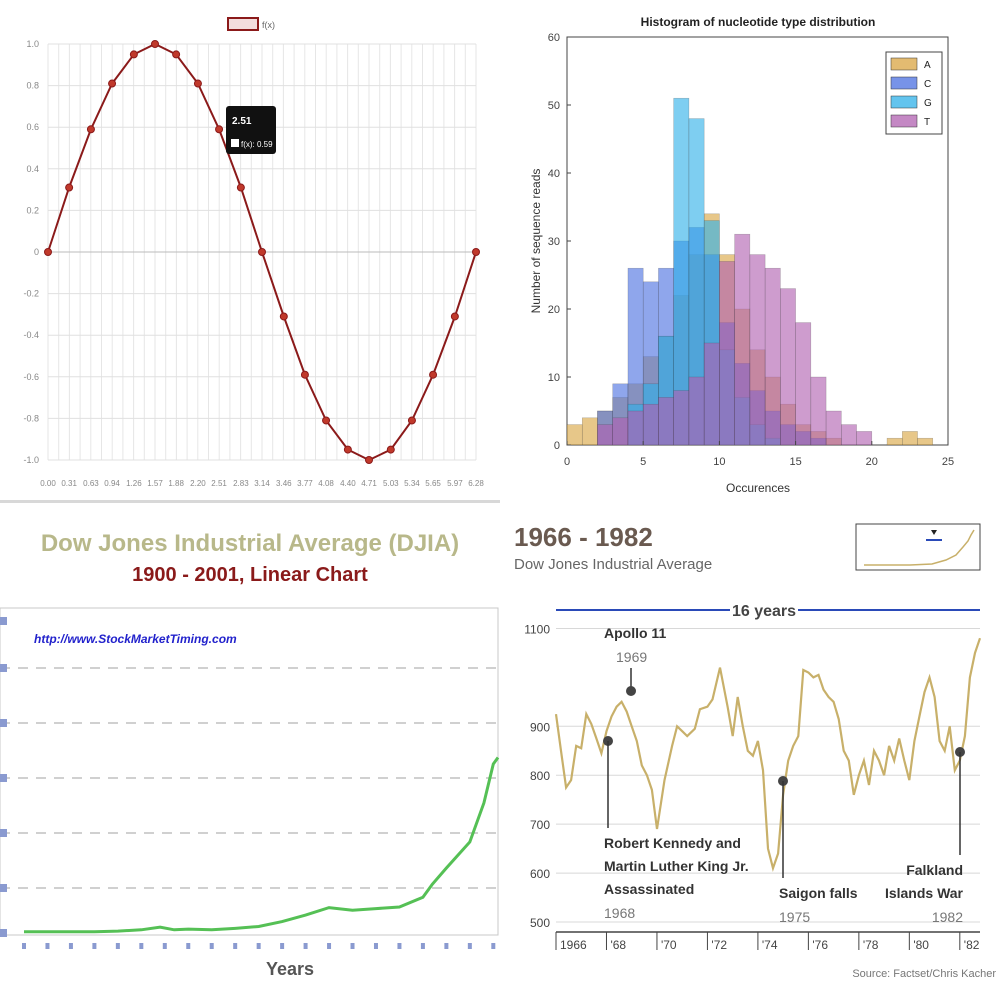  I want to click on x-tick-label: 4.40, so click(348, 483).